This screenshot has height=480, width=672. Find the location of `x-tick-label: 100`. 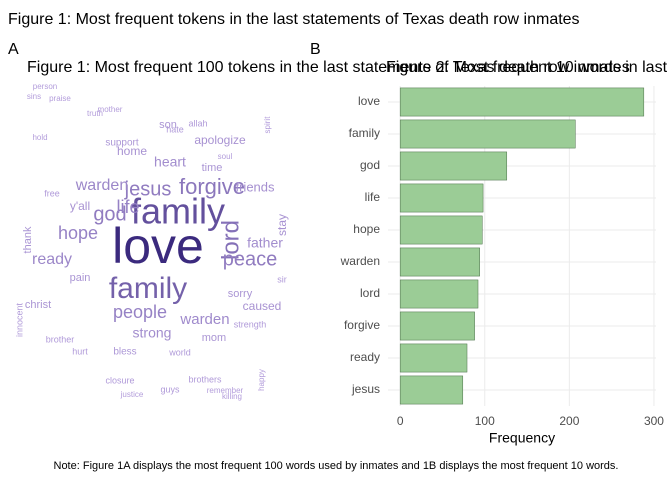

x-tick-label: 100 is located at coordinates (485, 421).